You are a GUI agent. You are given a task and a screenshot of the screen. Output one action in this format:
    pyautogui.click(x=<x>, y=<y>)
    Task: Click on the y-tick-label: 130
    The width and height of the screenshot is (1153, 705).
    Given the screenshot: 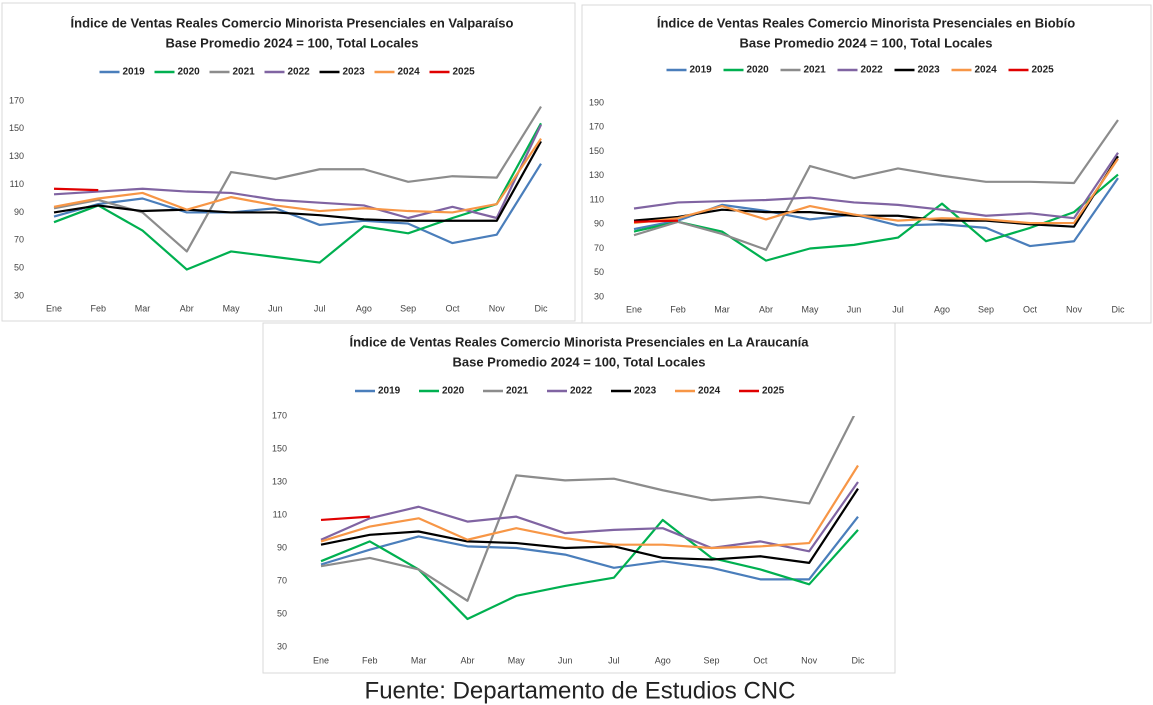 What is the action you would take?
    pyautogui.click(x=596, y=175)
    